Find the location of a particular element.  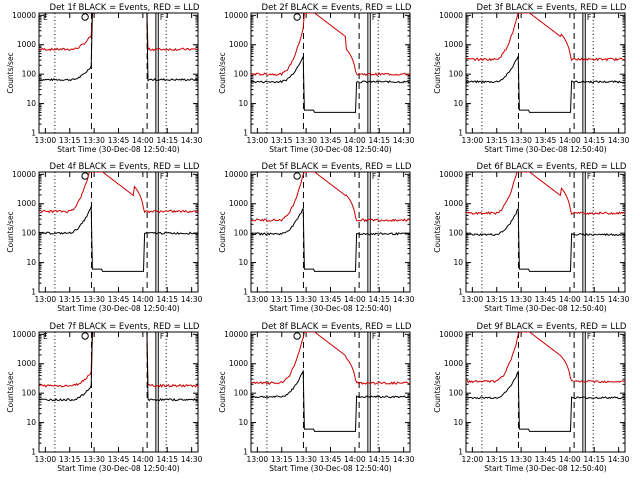

panel-title: Det 2f BLACK = Events, RED = LLD is located at coordinates (337, 8).